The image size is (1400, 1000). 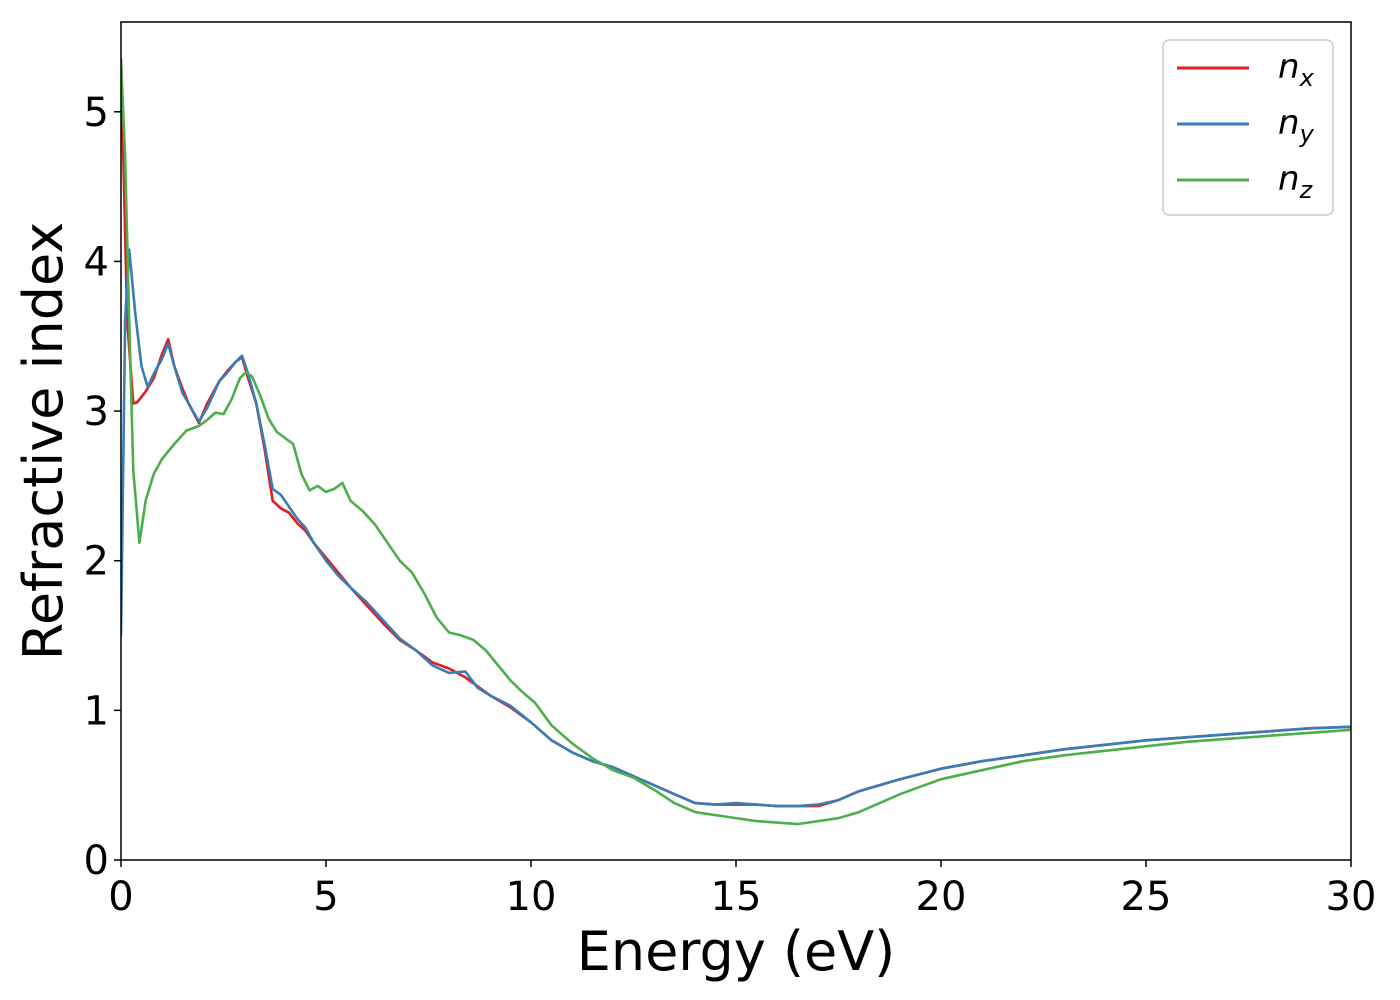 I want to click on legend-label-ny: ny, so click(x=1296, y=125).